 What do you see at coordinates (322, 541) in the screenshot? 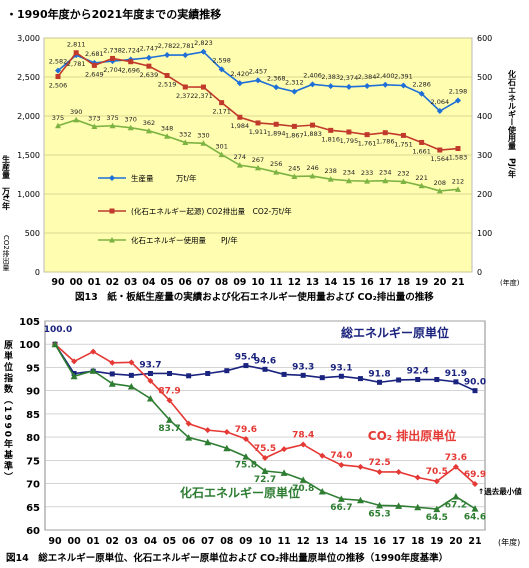
I see `chart-2-x-tick: 13` at bounding box center [322, 541].